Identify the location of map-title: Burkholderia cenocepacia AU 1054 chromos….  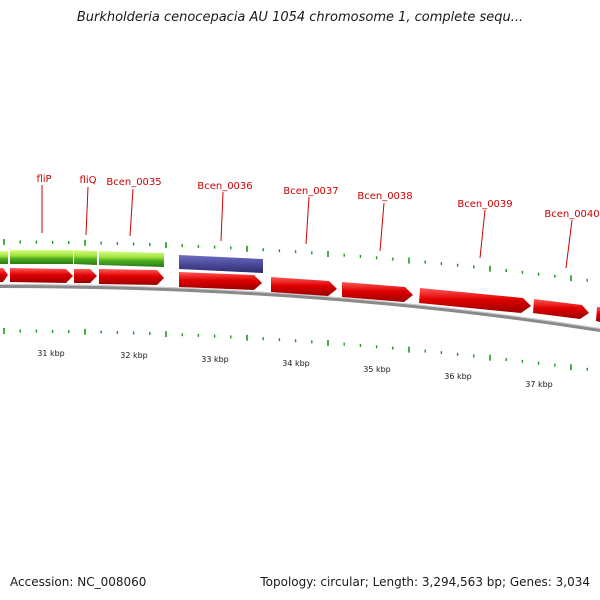
(300, 17).